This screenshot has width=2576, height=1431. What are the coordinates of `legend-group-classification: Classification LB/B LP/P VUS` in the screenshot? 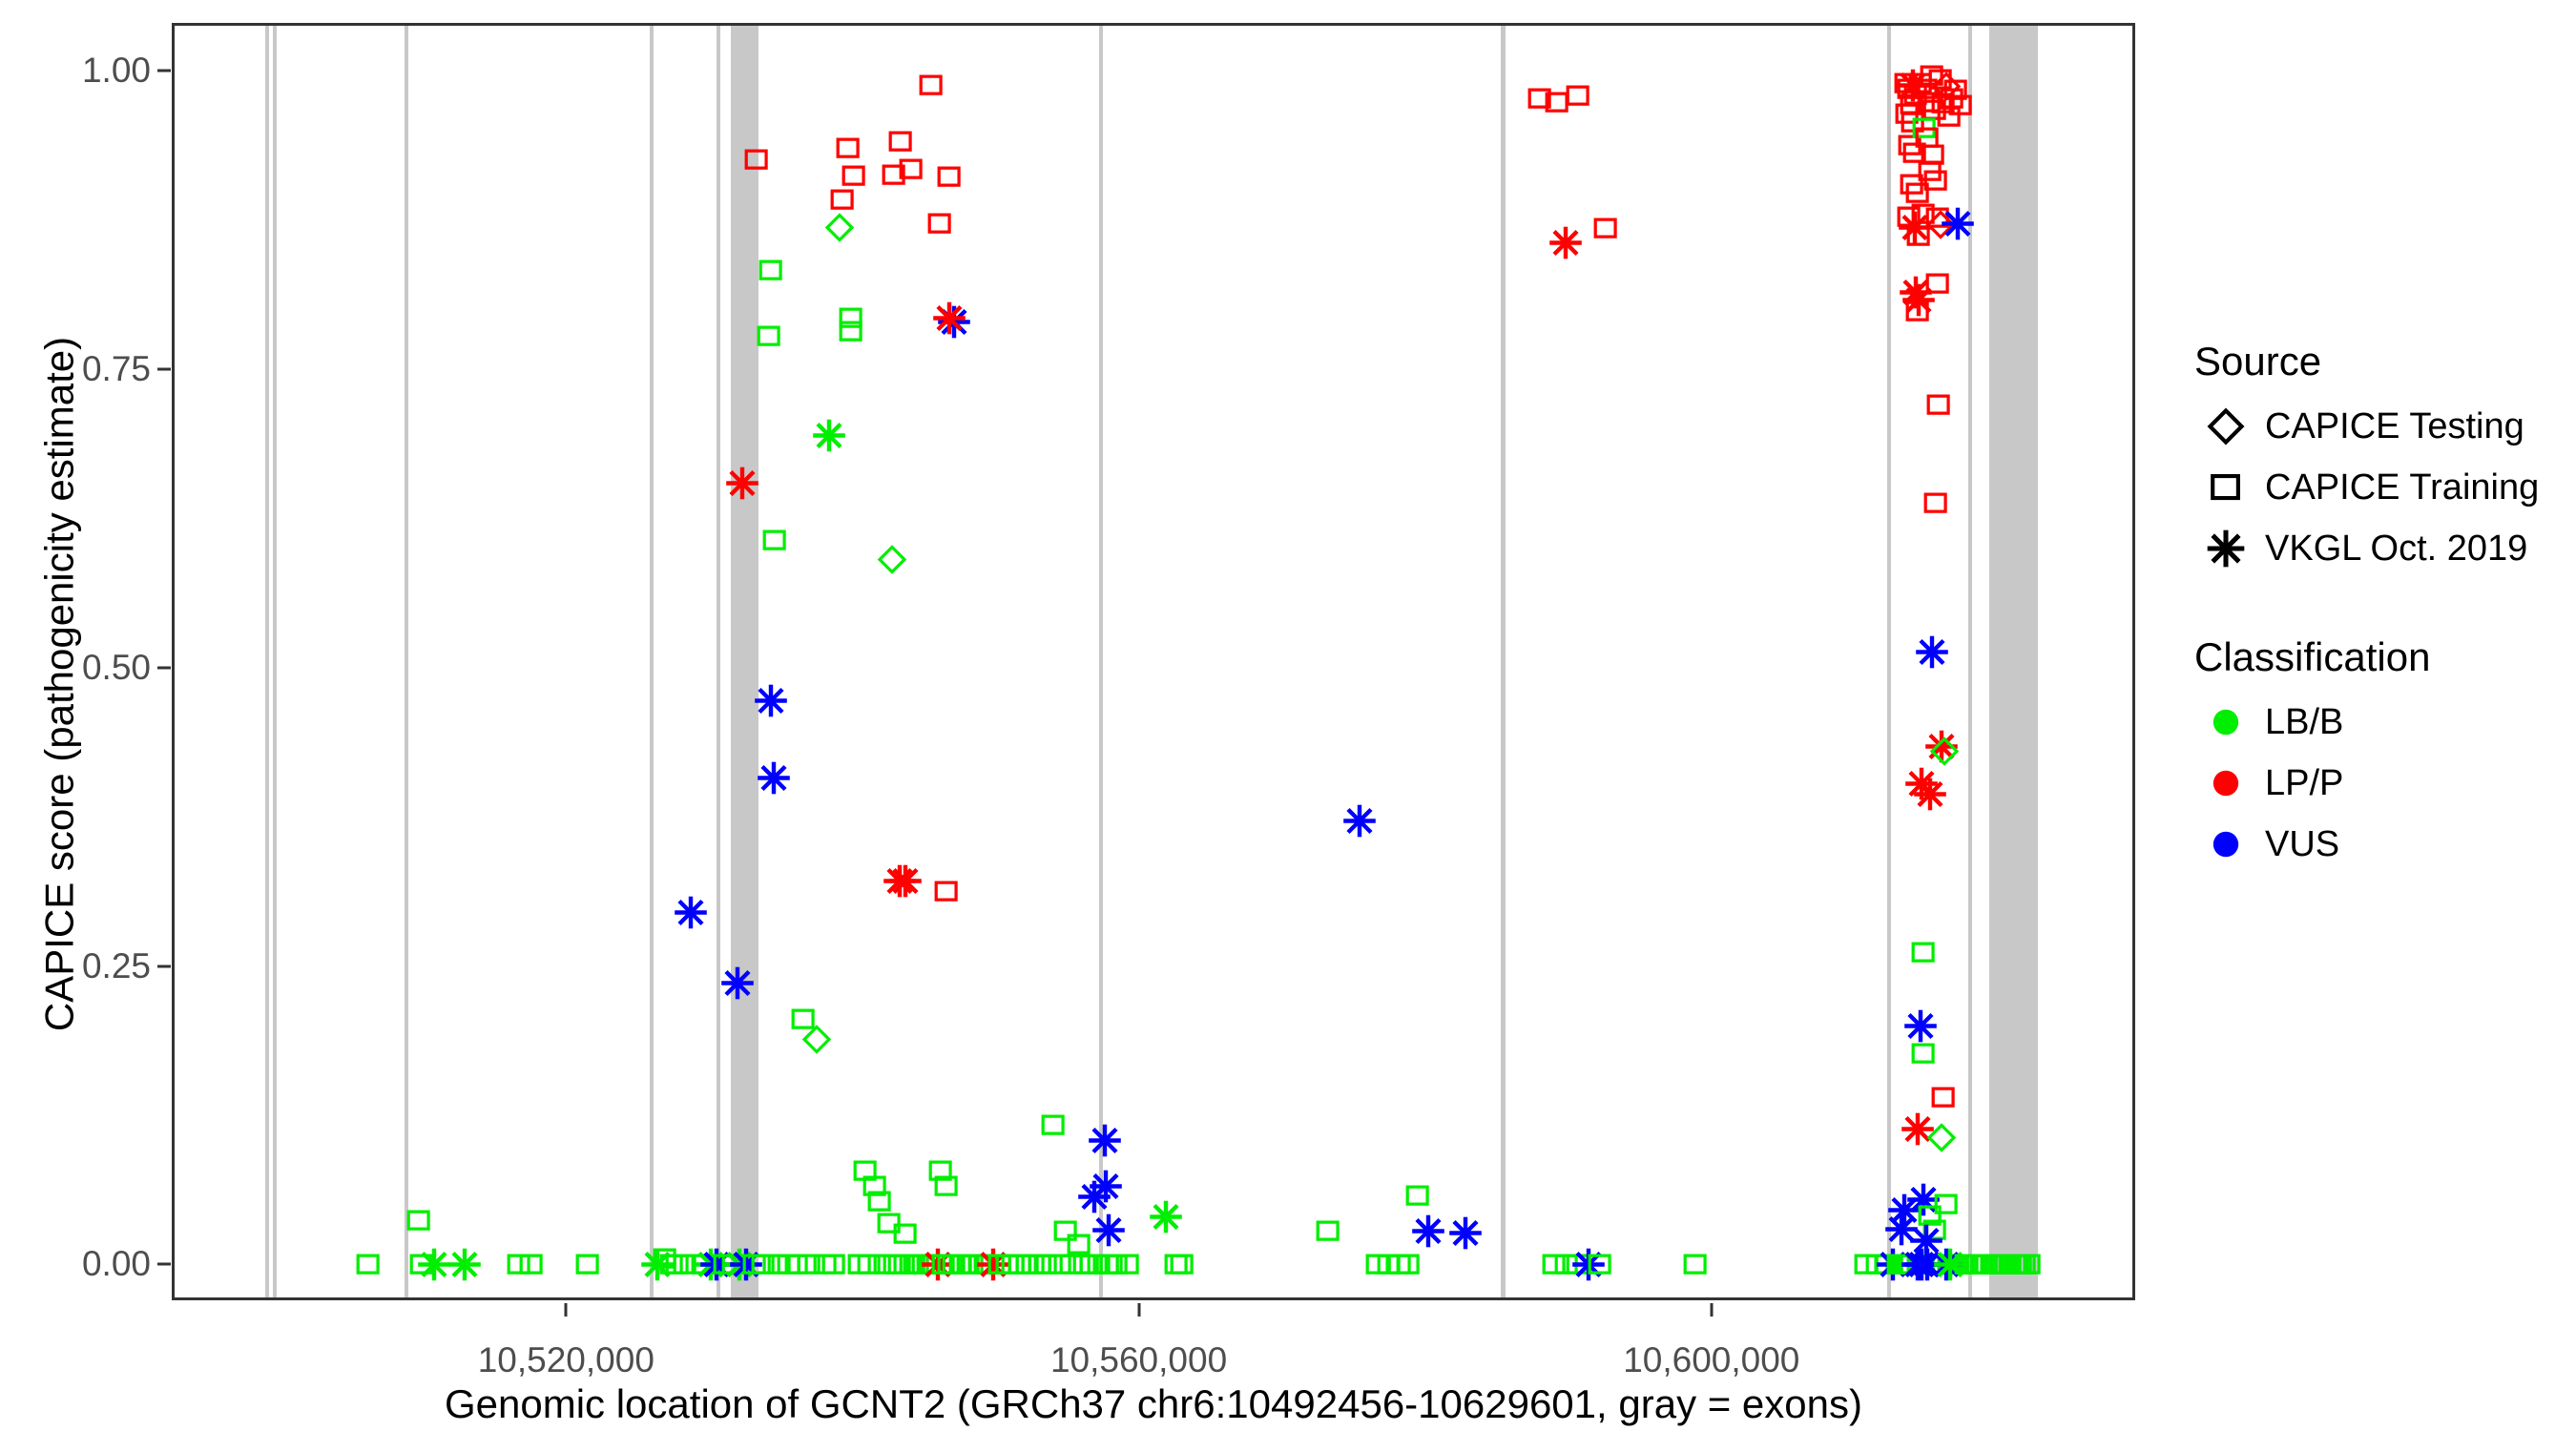 It's located at (2380, 754).